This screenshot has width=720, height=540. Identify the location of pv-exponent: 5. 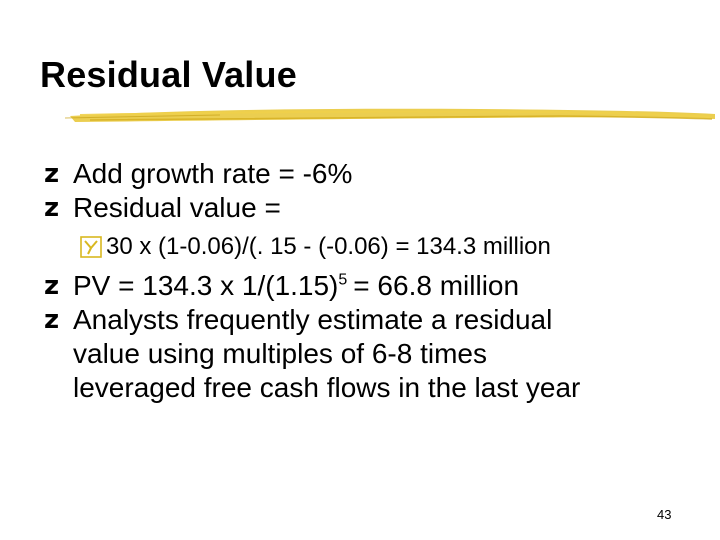
(343, 280).